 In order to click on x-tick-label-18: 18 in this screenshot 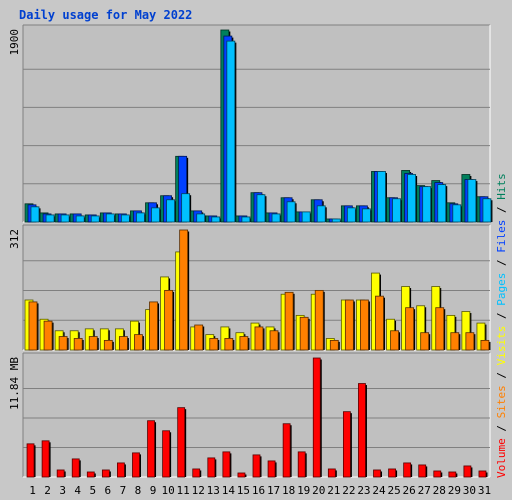, I will do `click(288, 490)`.